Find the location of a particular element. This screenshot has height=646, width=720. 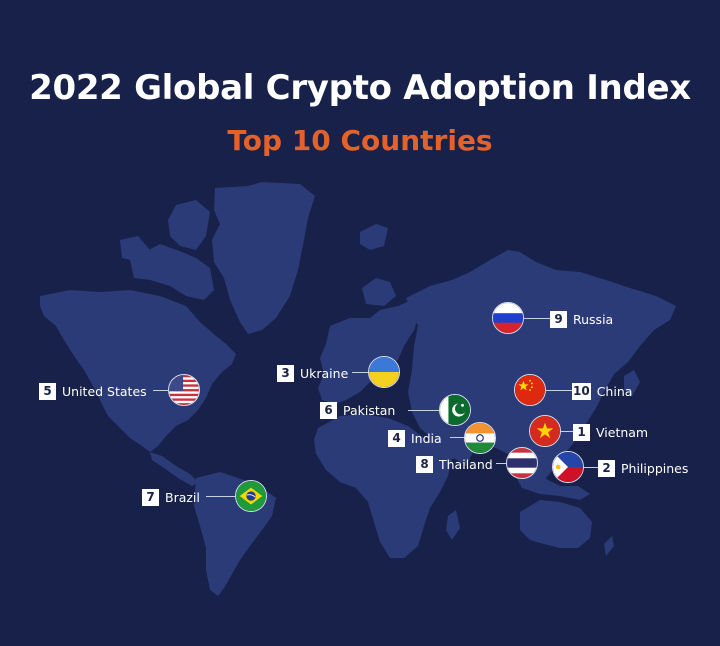

country-label: Ukraine is located at coordinates (324, 373).